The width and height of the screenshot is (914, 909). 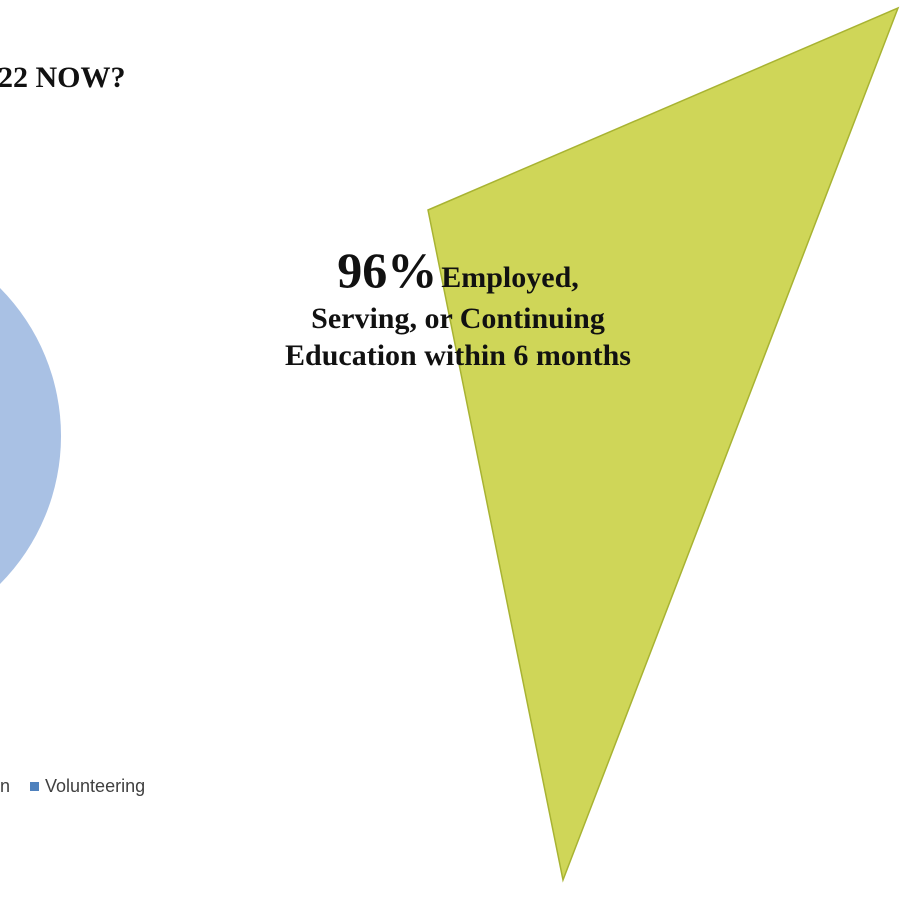 I want to click on legend-item-clipped-label: n, so click(x=5, y=786).